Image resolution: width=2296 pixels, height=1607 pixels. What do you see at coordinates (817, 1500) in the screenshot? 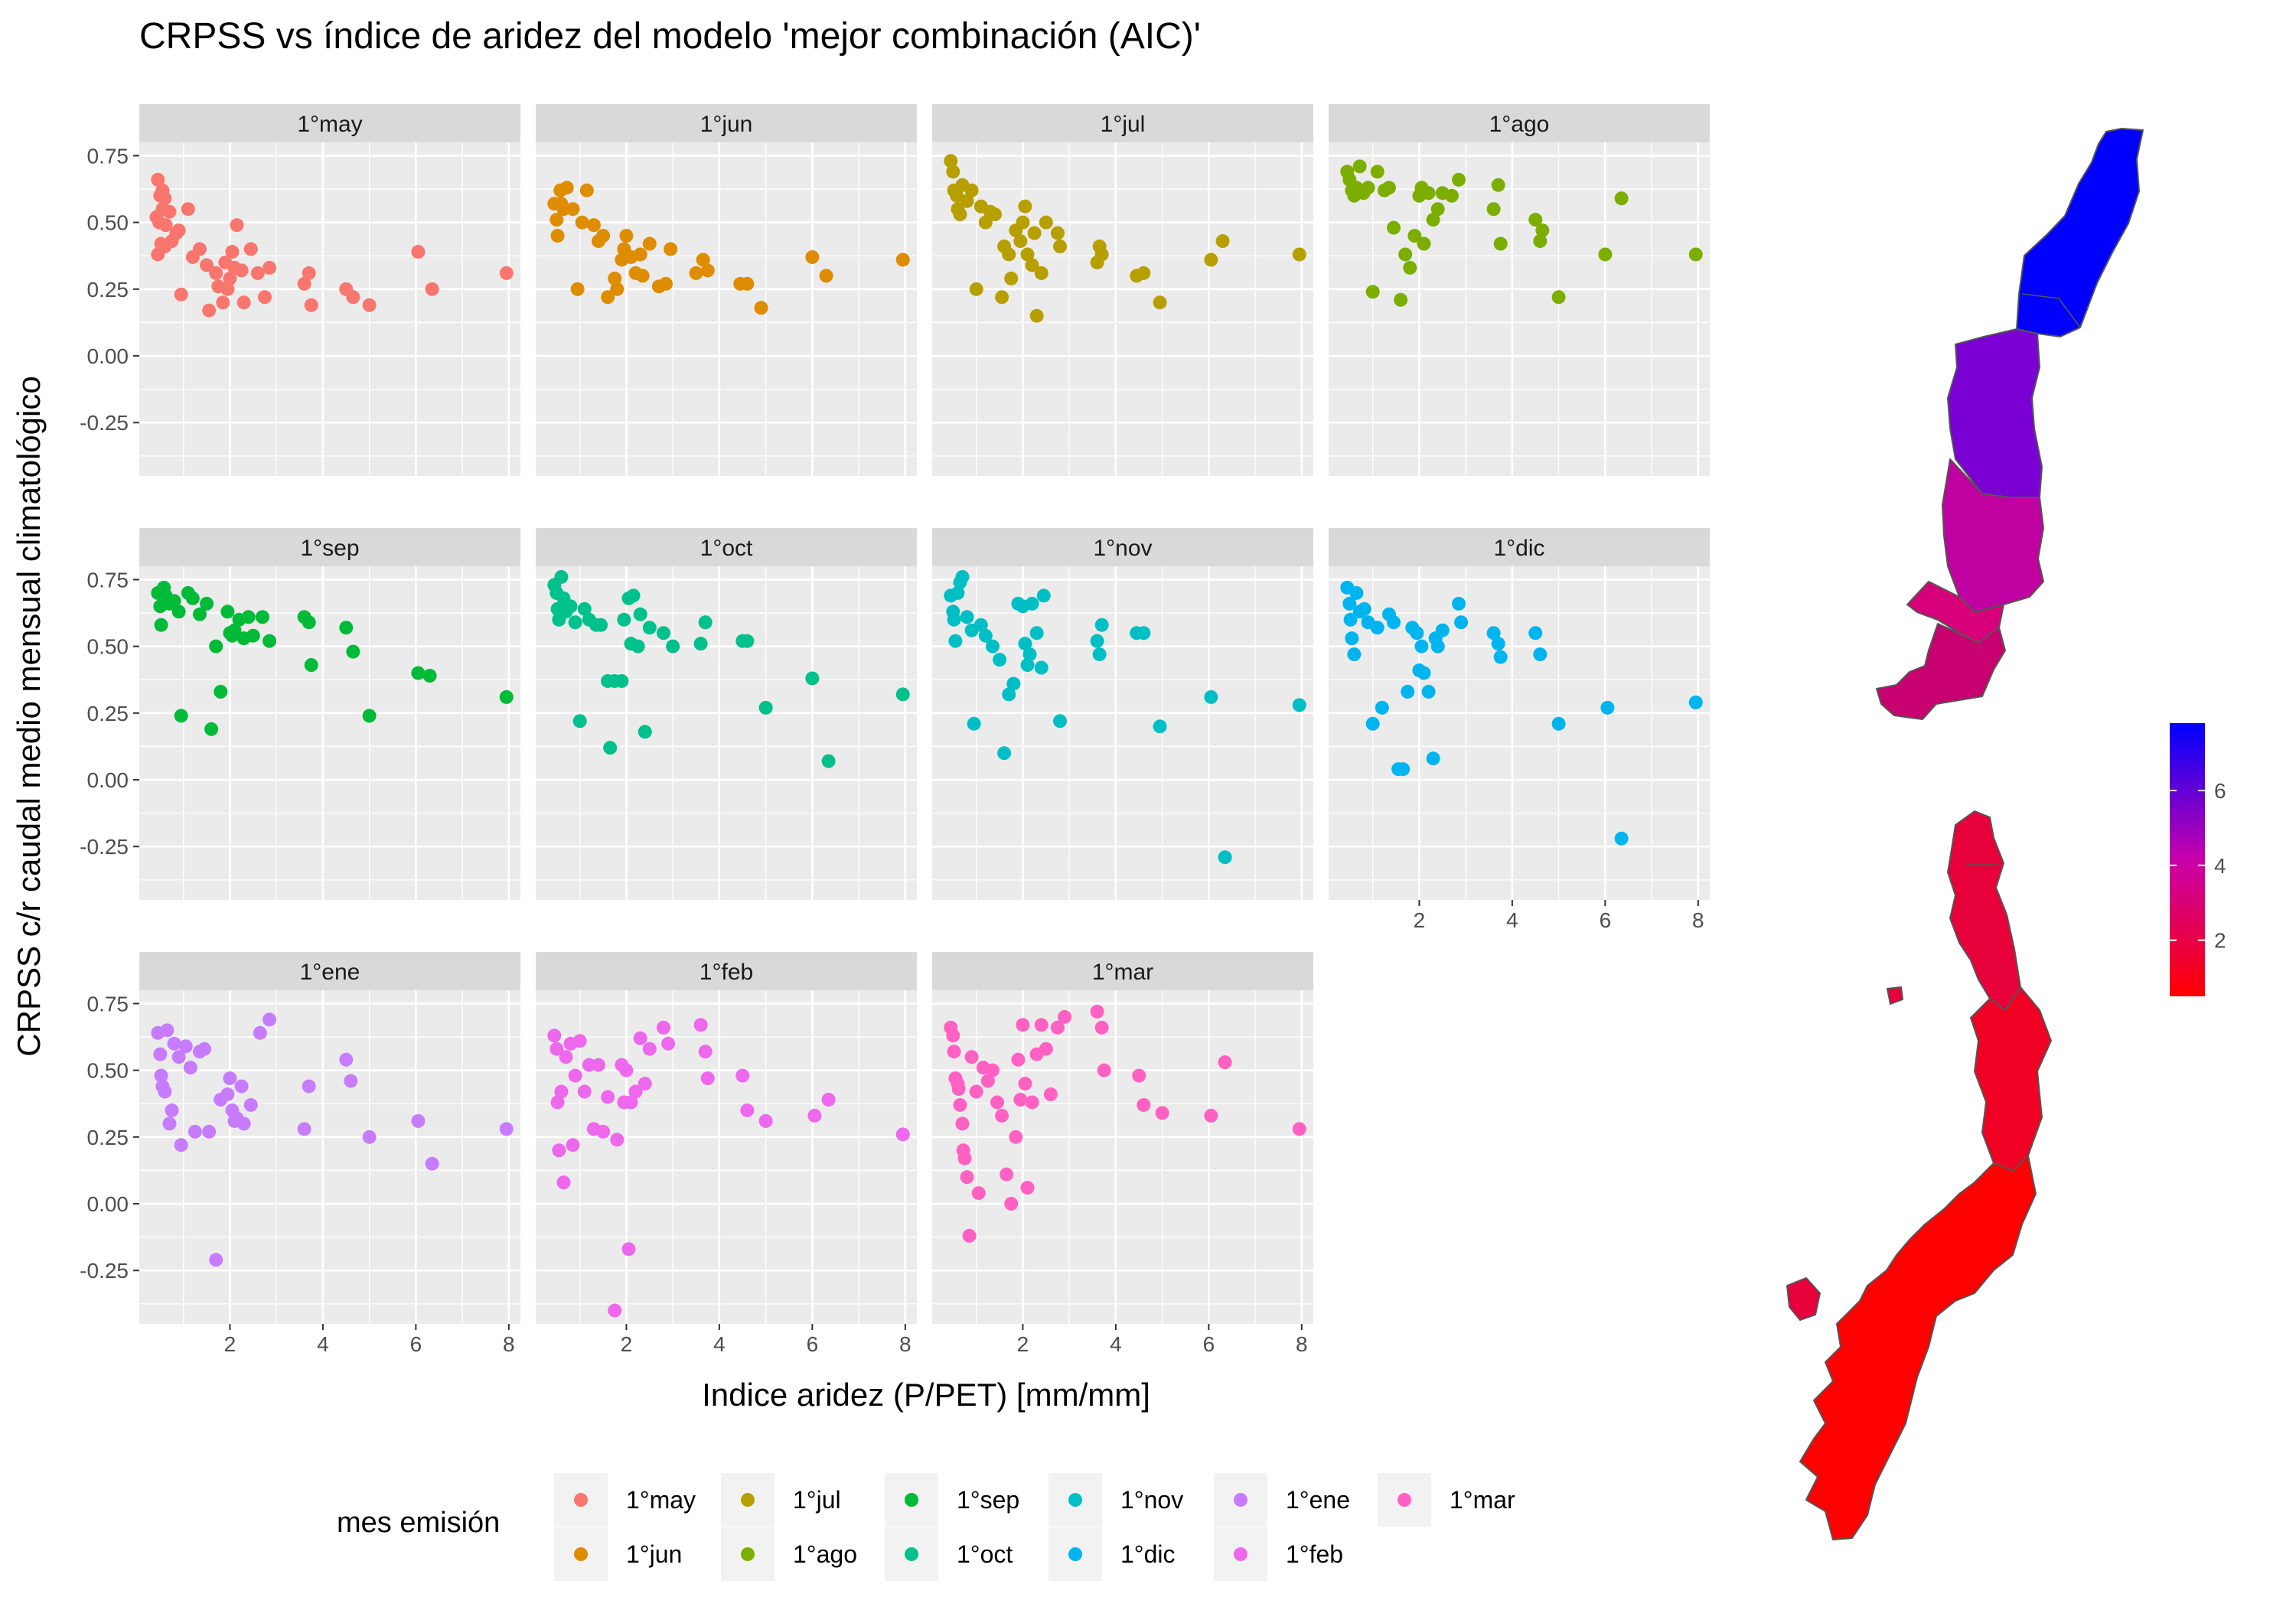
I see `legend-label: 1°jul` at bounding box center [817, 1500].